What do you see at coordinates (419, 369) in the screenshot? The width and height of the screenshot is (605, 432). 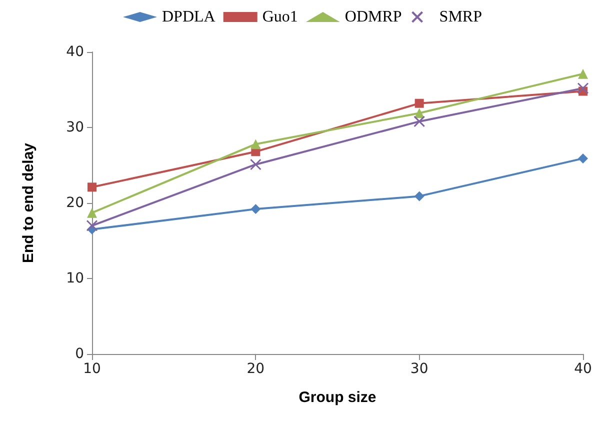 I see `x-tick-label: 30` at bounding box center [419, 369].